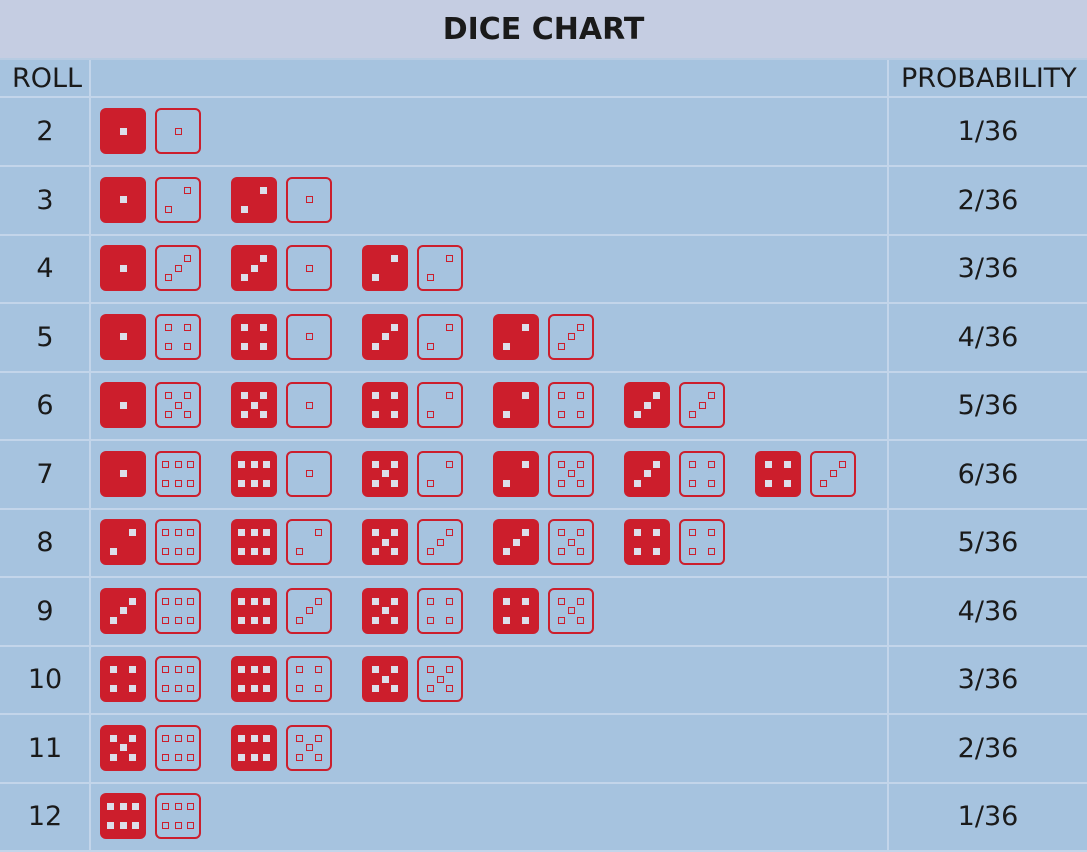  I want to click on white-die-one, so click(309, 268).